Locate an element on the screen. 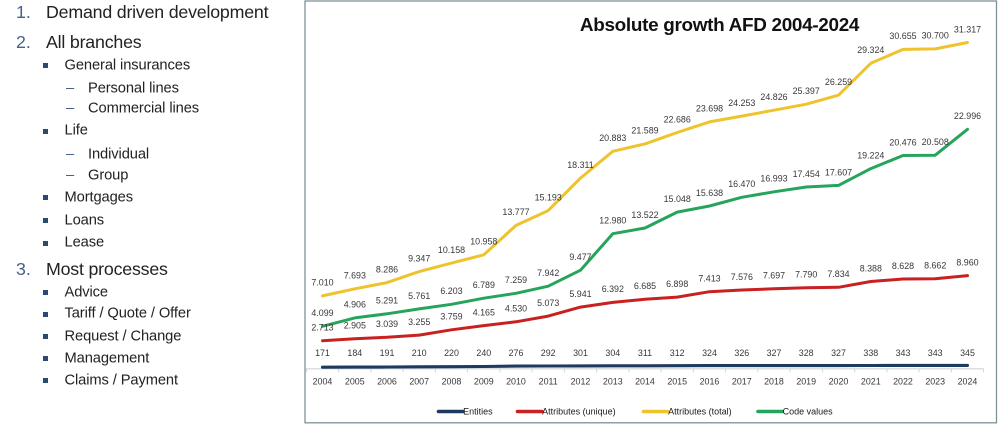 The width and height of the screenshot is (1000, 425). svg-text: 2016 is located at coordinates (710, 381).